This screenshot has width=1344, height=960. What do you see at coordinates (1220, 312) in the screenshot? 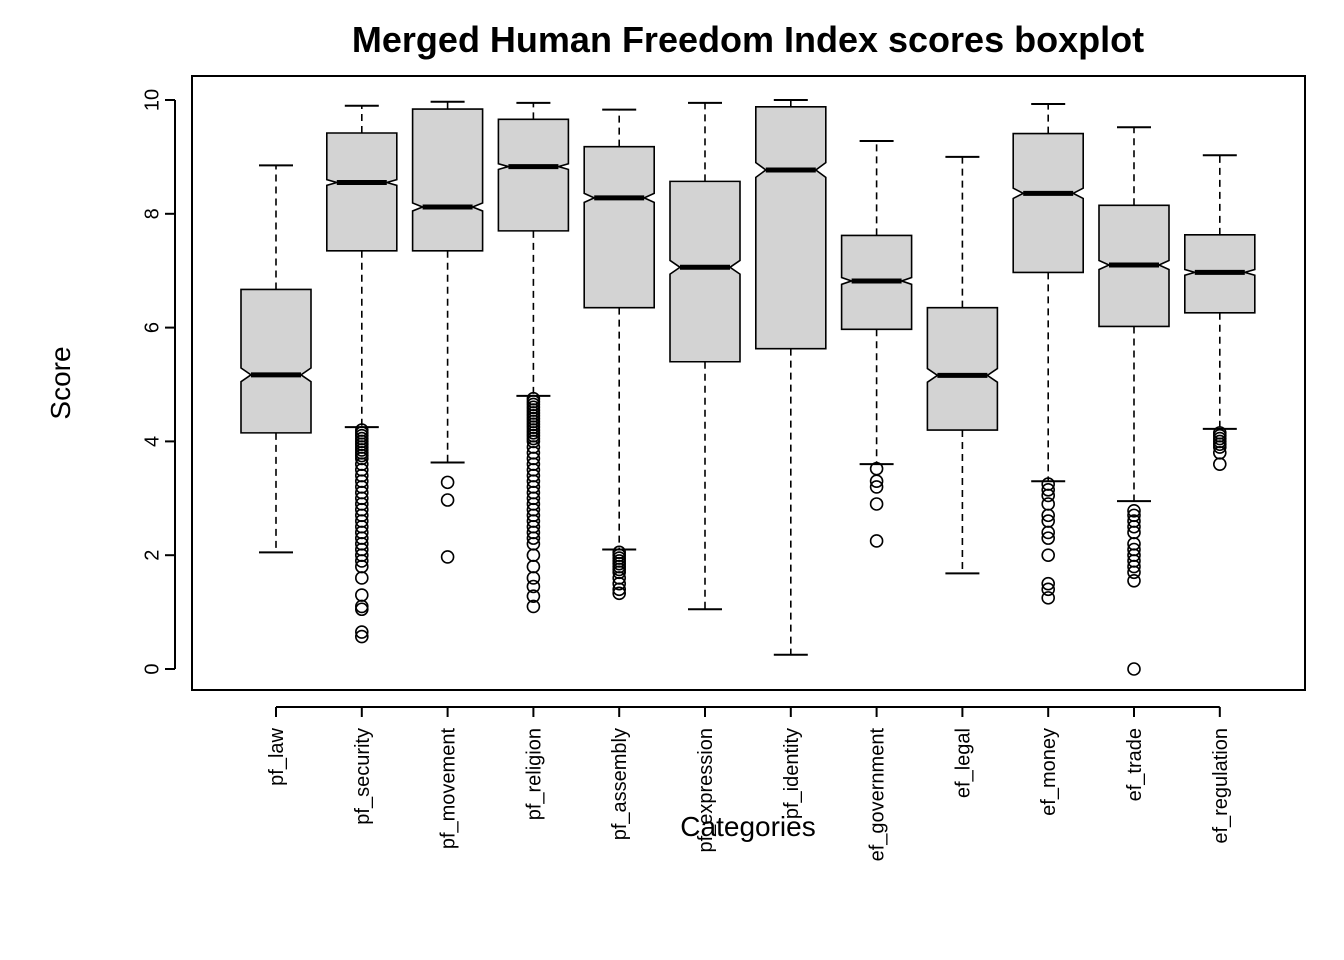
I see `box-ef_regulation` at bounding box center [1220, 312].